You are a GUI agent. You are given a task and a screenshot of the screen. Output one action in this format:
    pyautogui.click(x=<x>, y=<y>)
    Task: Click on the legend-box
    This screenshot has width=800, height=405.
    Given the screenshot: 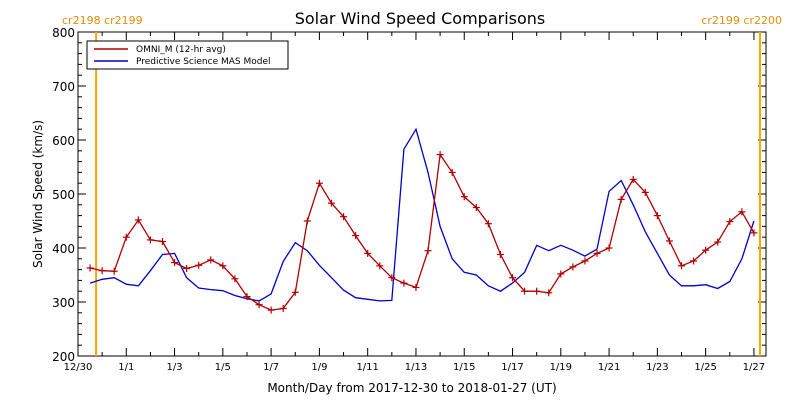 What is the action you would take?
    pyautogui.click(x=187, y=55)
    